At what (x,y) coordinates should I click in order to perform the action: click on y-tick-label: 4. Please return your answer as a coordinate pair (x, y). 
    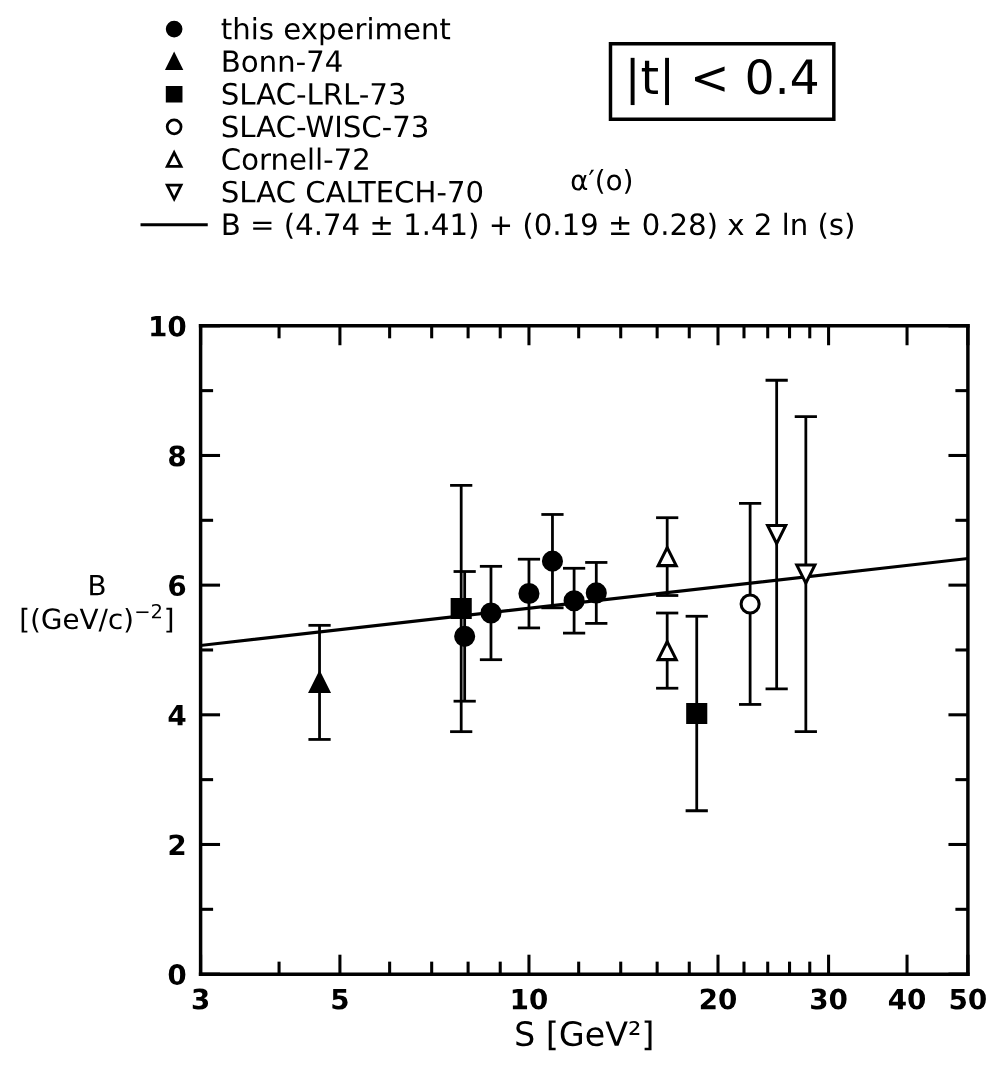
    Looking at the image, I should click on (177, 715).